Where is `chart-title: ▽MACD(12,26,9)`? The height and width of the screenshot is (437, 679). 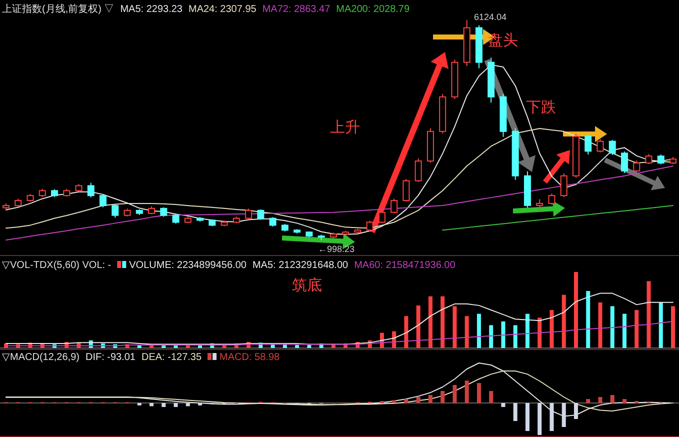 chart-title: ▽MACD(12,26,9) is located at coordinates (41, 357).